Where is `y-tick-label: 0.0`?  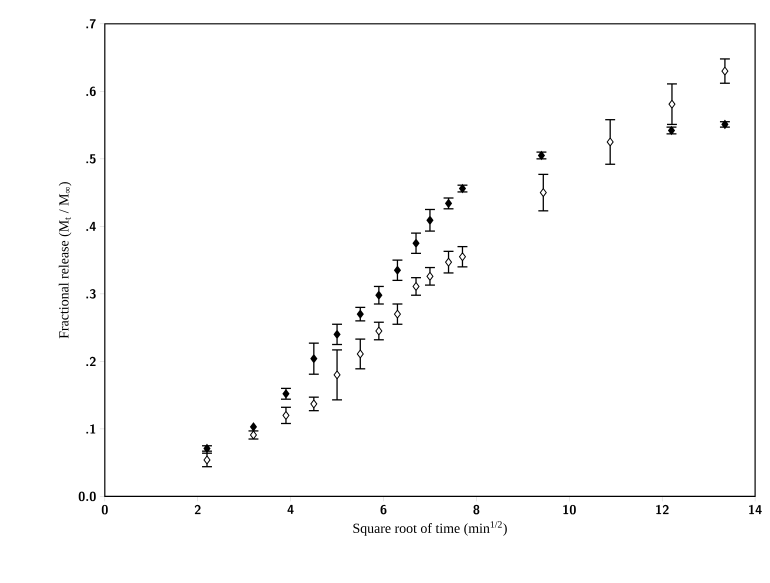 y-tick-label: 0.0 is located at coordinates (87, 497).